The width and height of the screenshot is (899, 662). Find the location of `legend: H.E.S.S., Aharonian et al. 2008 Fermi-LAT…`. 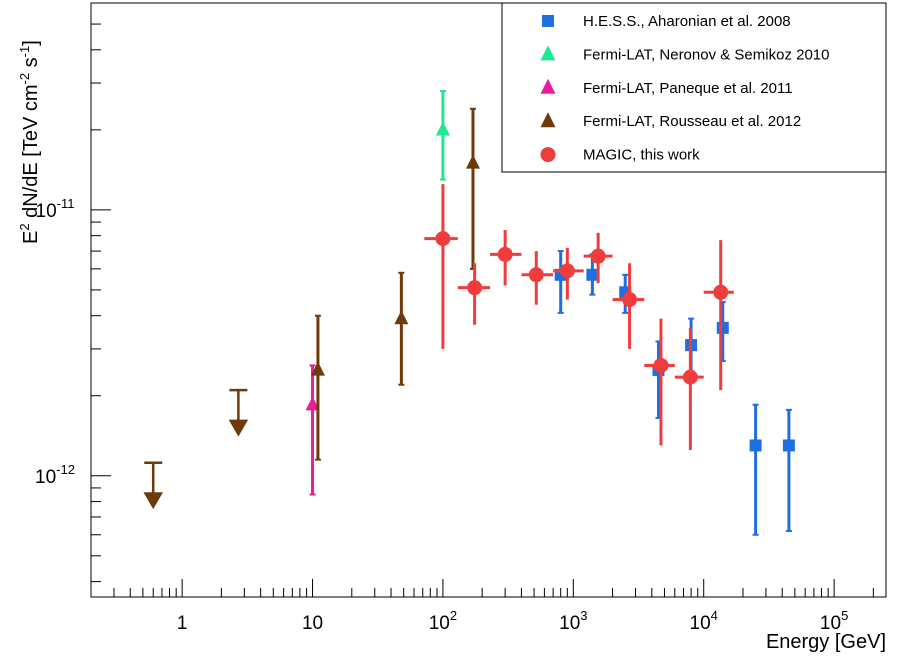

legend: H.E.S.S., Aharonian et al. 2008 Fermi-LAT… is located at coordinates (694, 87).